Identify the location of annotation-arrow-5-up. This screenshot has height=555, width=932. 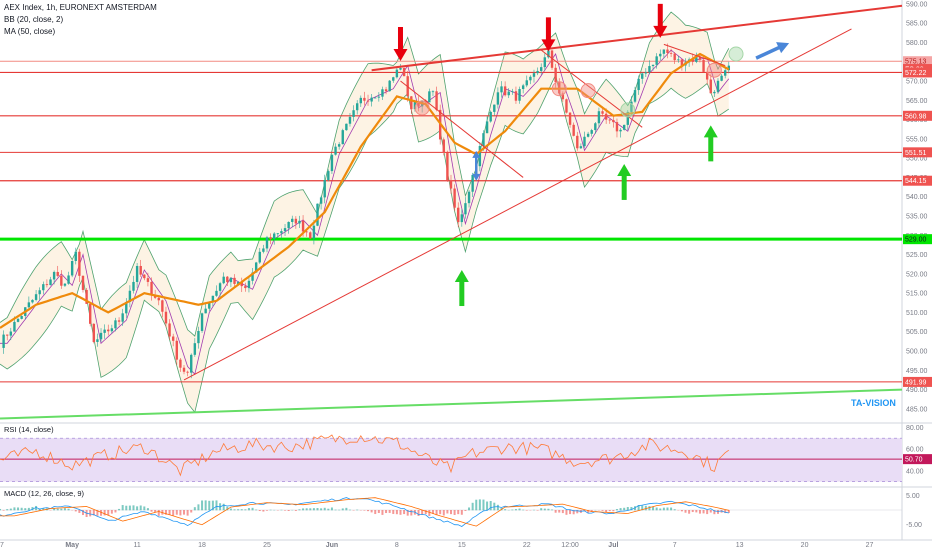
(624, 182).